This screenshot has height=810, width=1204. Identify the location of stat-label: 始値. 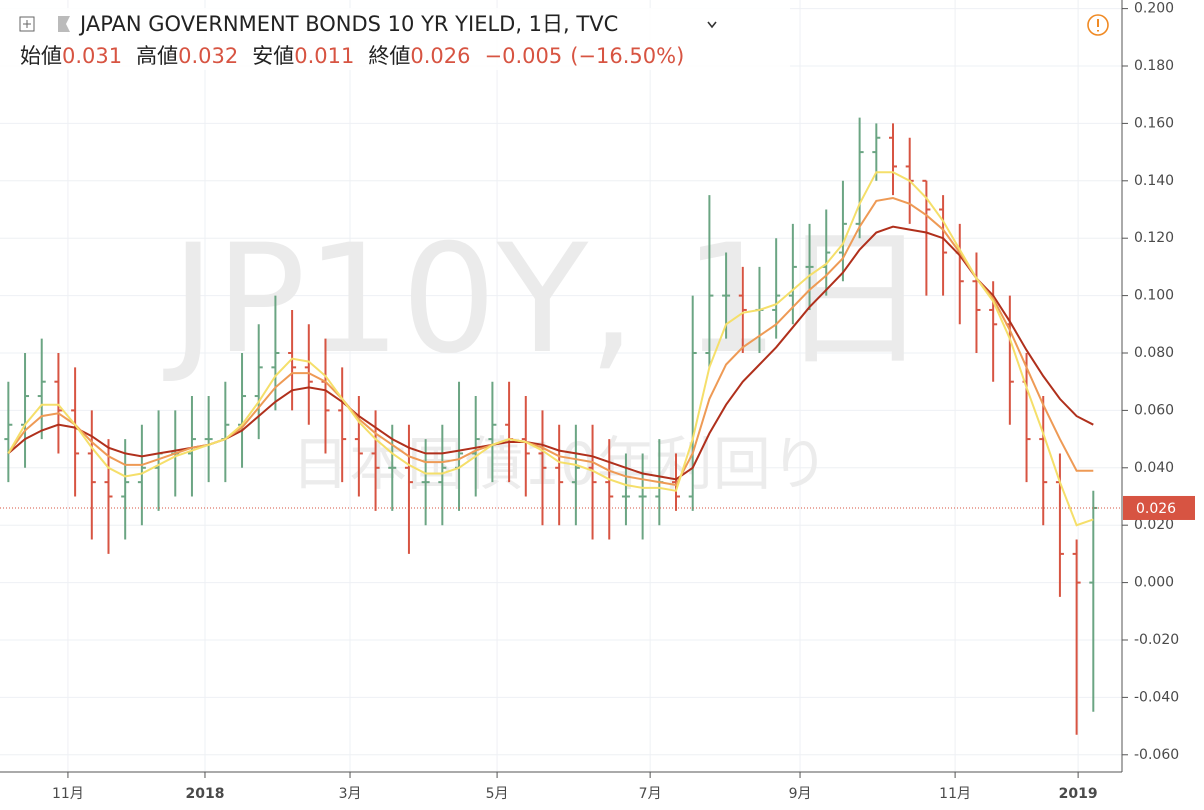
(41, 56).